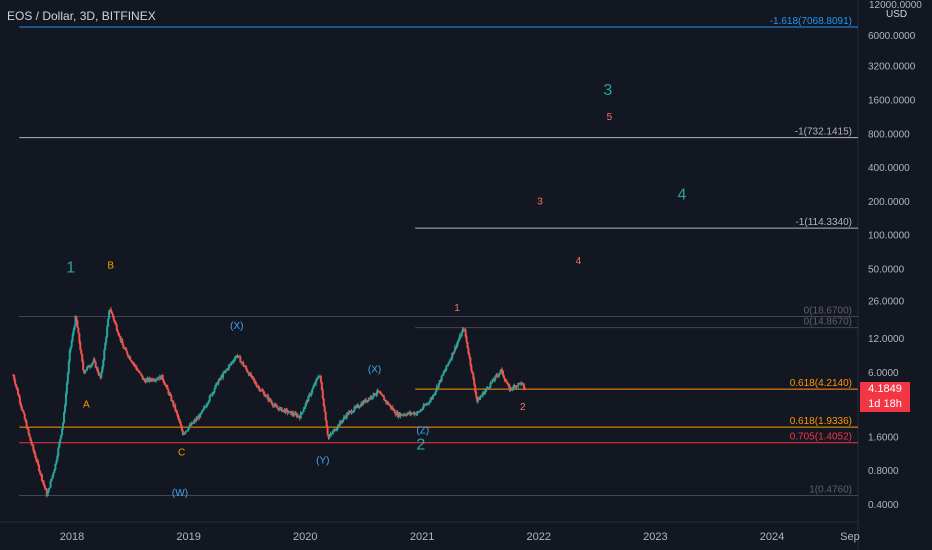 The height and width of the screenshot is (550, 932). Describe the element at coordinates (830, 490) in the screenshot. I see `fib-level-label: 1(0.4760)` at that location.